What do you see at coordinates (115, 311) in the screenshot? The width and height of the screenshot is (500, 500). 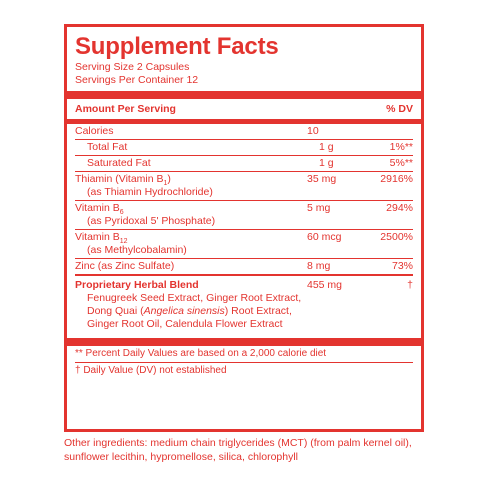 I see `blend-text: Dong Quai (` at bounding box center [115, 311].